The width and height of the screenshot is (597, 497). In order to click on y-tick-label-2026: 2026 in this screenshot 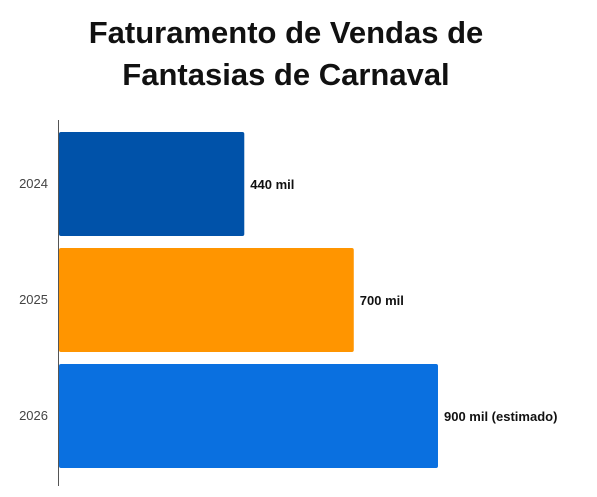, I will do `click(33, 415)`.